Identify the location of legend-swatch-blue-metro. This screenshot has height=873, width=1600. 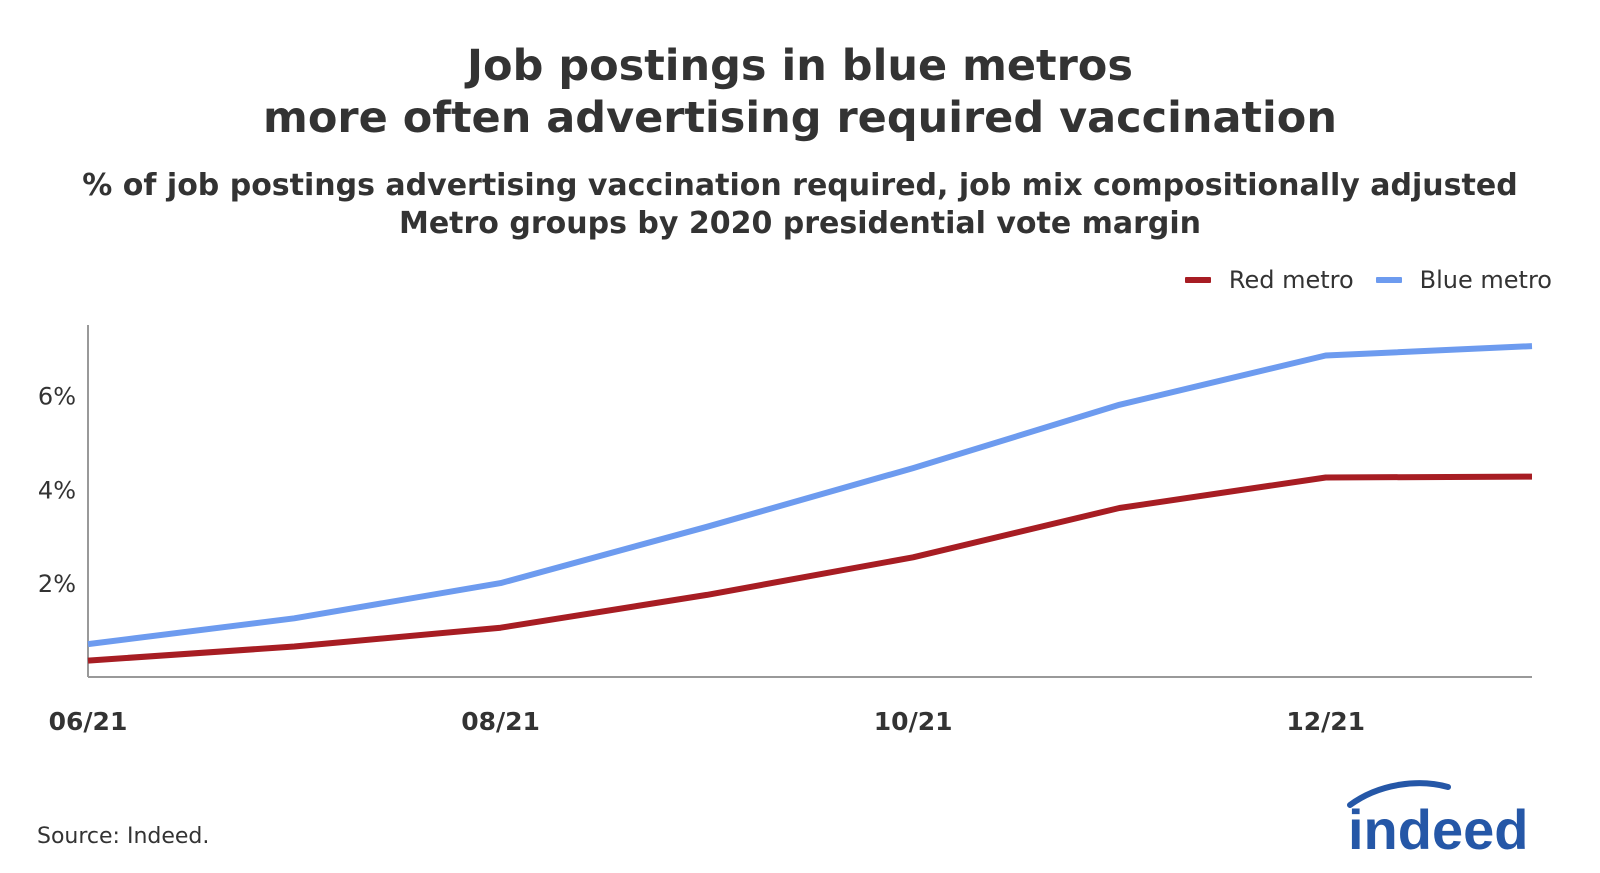
(1388, 280).